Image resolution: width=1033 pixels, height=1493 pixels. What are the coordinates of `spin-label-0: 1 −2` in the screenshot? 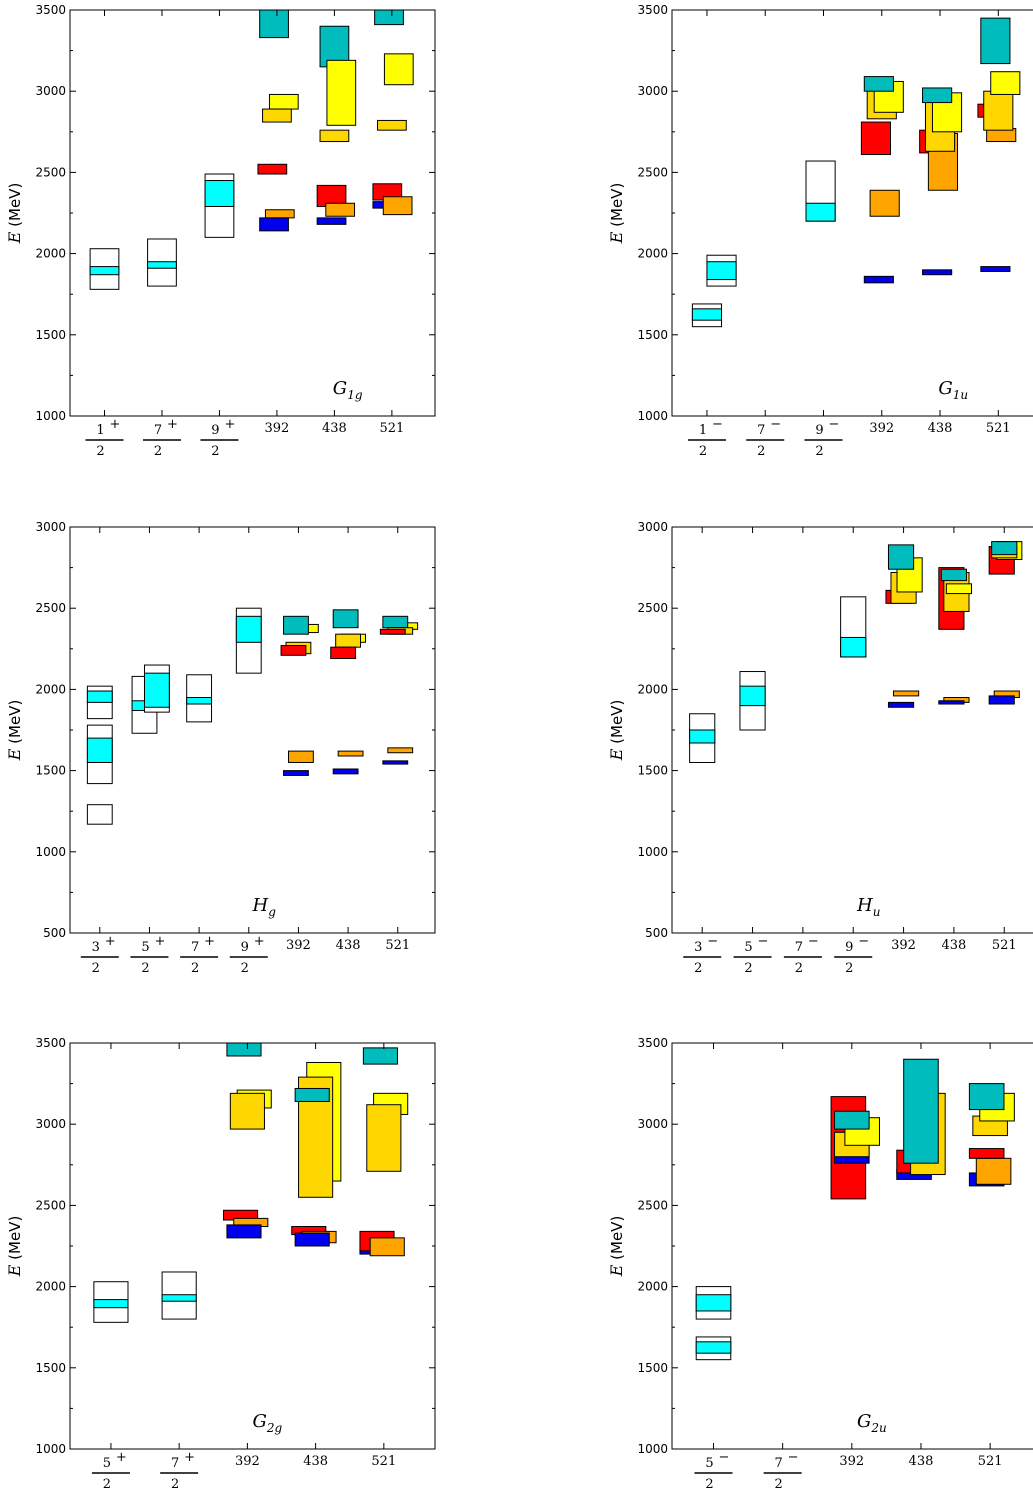 It's located at (706, 438).